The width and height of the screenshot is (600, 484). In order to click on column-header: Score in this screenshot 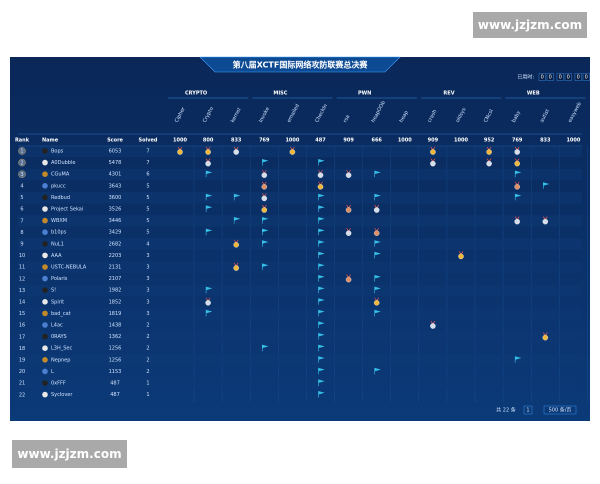, I will do `click(115, 141)`.